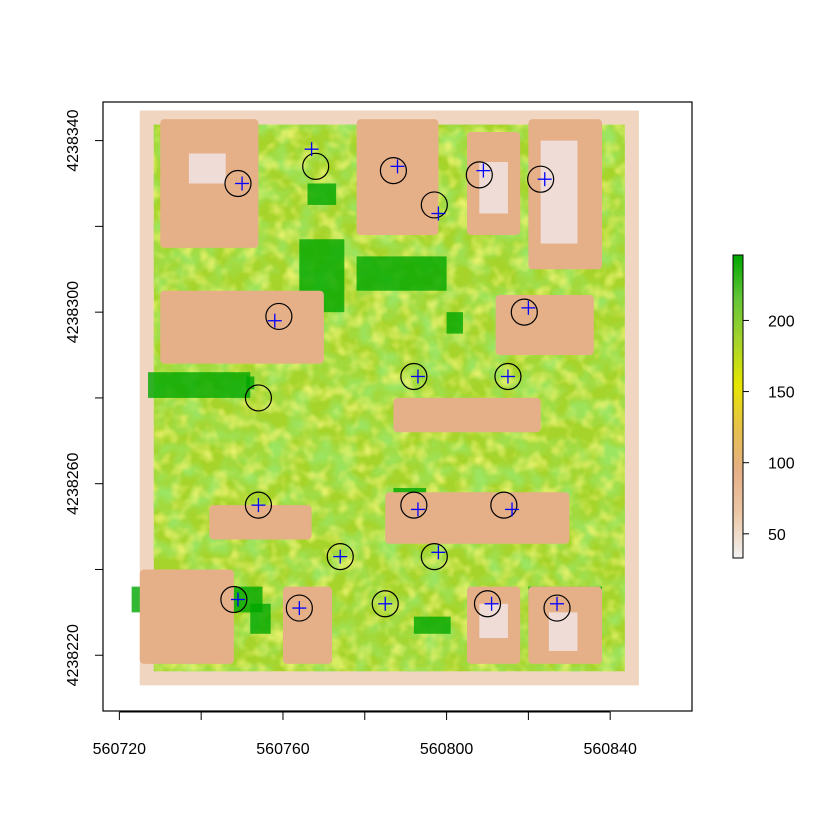  I want to click on y-axis: 4238220 4238260 4238300 4238340, so click(84, 397).